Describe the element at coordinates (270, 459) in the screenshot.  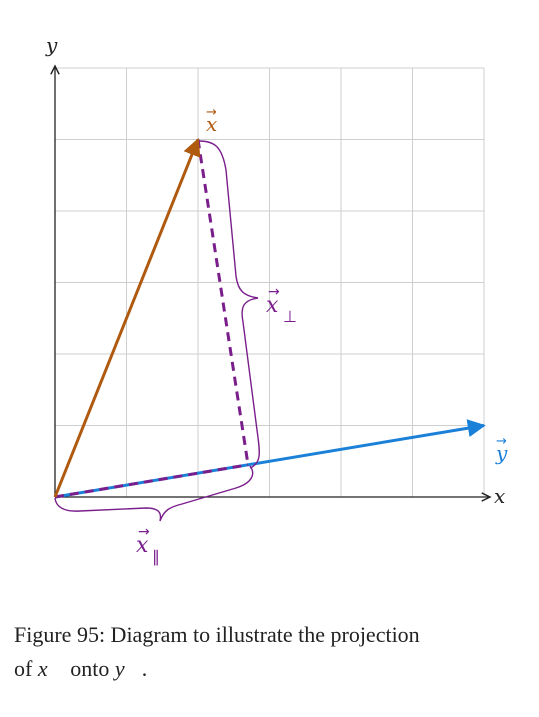
I see `vector-y` at that location.